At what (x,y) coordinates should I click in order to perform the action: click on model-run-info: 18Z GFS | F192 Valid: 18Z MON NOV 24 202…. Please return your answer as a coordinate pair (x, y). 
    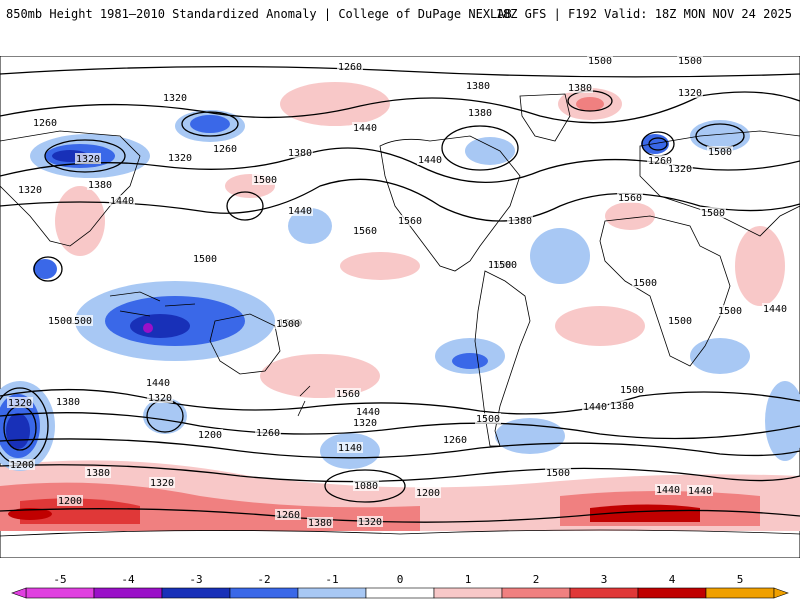
    Looking at the image, I should click on (643, 14).